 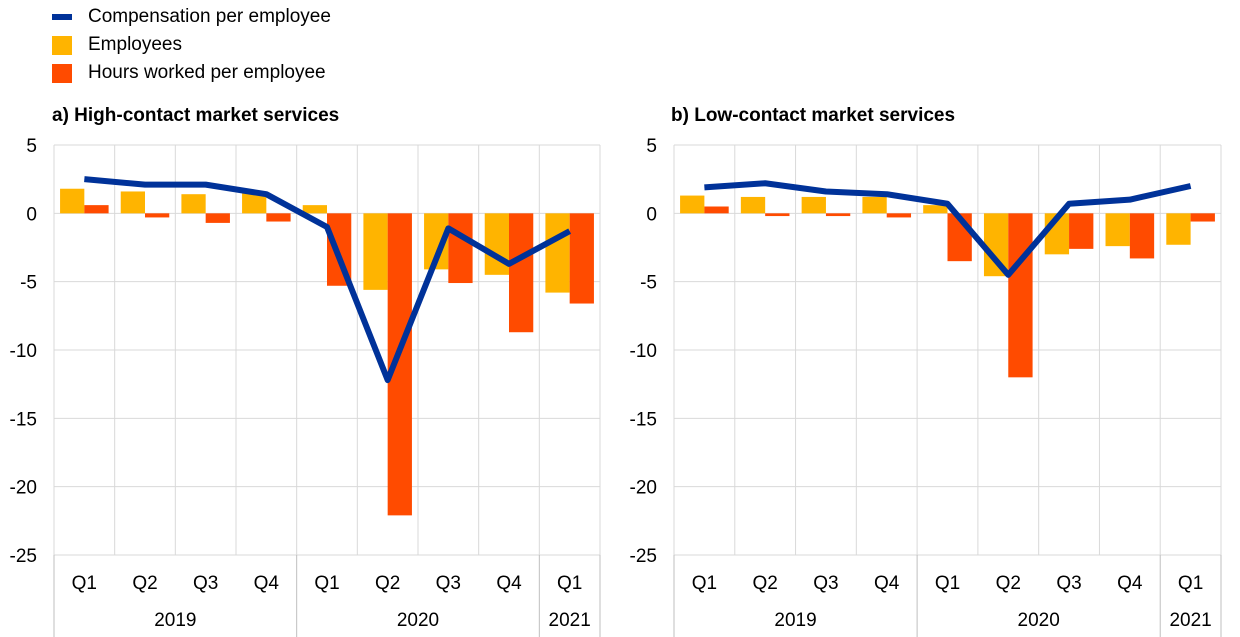 What do you see at coordinates (62, 73) in the screenshot?
I see `legend-swatch-hours` at bounding box center [62, 73].